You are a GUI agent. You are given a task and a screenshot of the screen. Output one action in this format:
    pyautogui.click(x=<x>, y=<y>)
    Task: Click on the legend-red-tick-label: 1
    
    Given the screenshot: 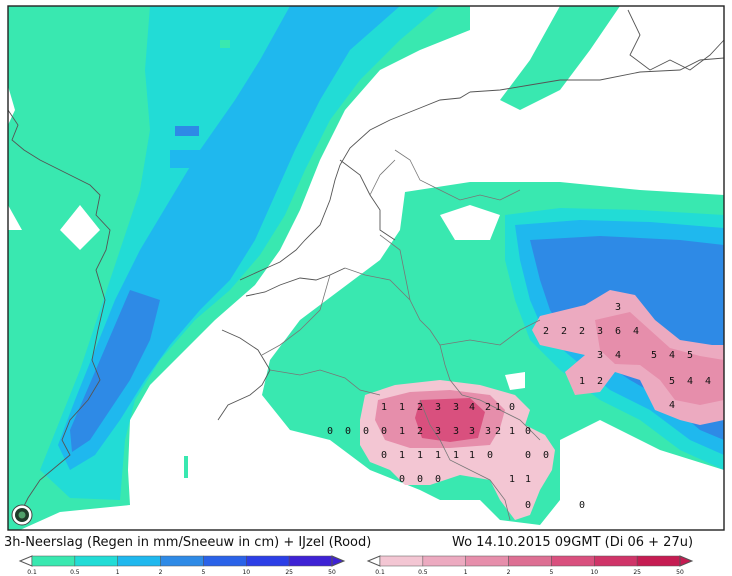 What is the action you would take?
    pyautogui.click(x=466, y=572)
    